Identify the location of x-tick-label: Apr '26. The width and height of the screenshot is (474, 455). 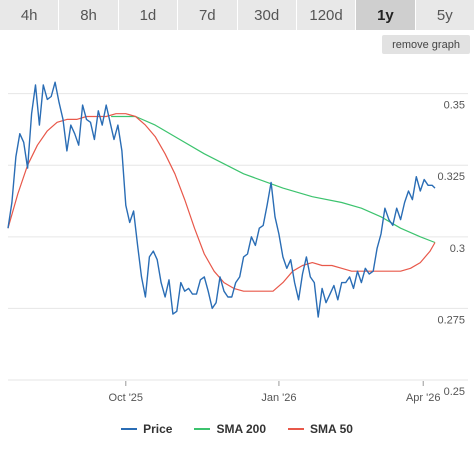
(423, 398).